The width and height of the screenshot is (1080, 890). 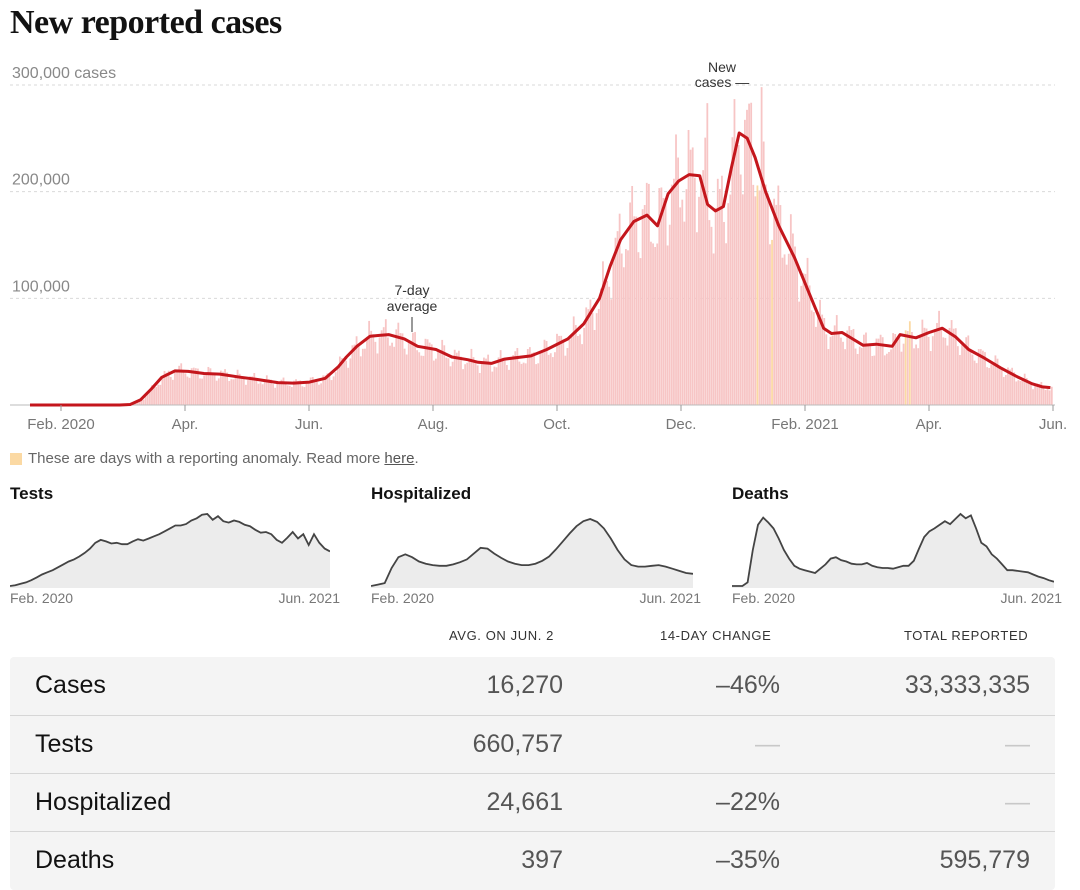 What do you see at coordinates (532, 553) in the screenshot?
I see `hospitalized-sparkline` at bounding box center [532, 553].